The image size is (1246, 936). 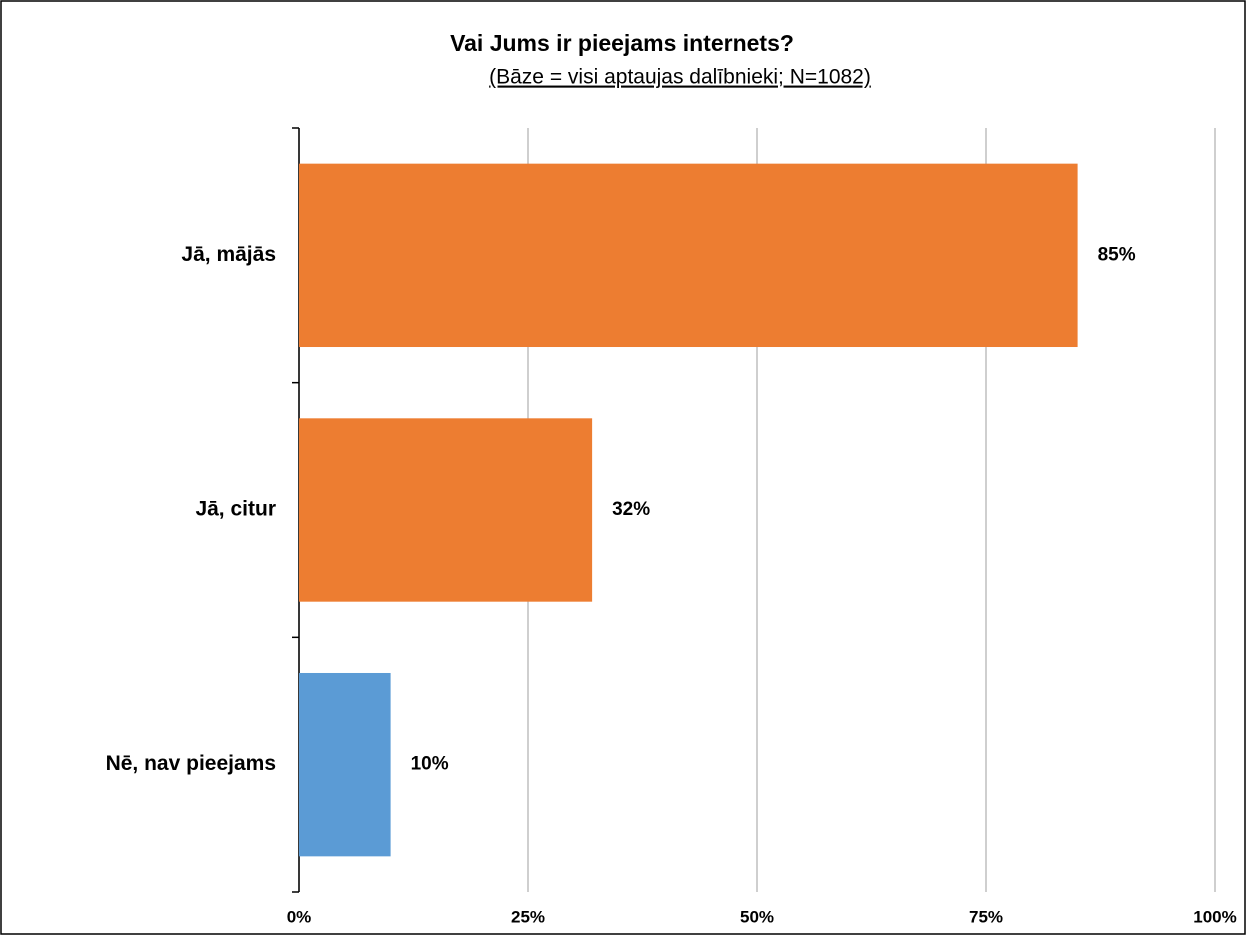 I want to click on y-tick-label: Jā, citur, so click(x=235, y=509).